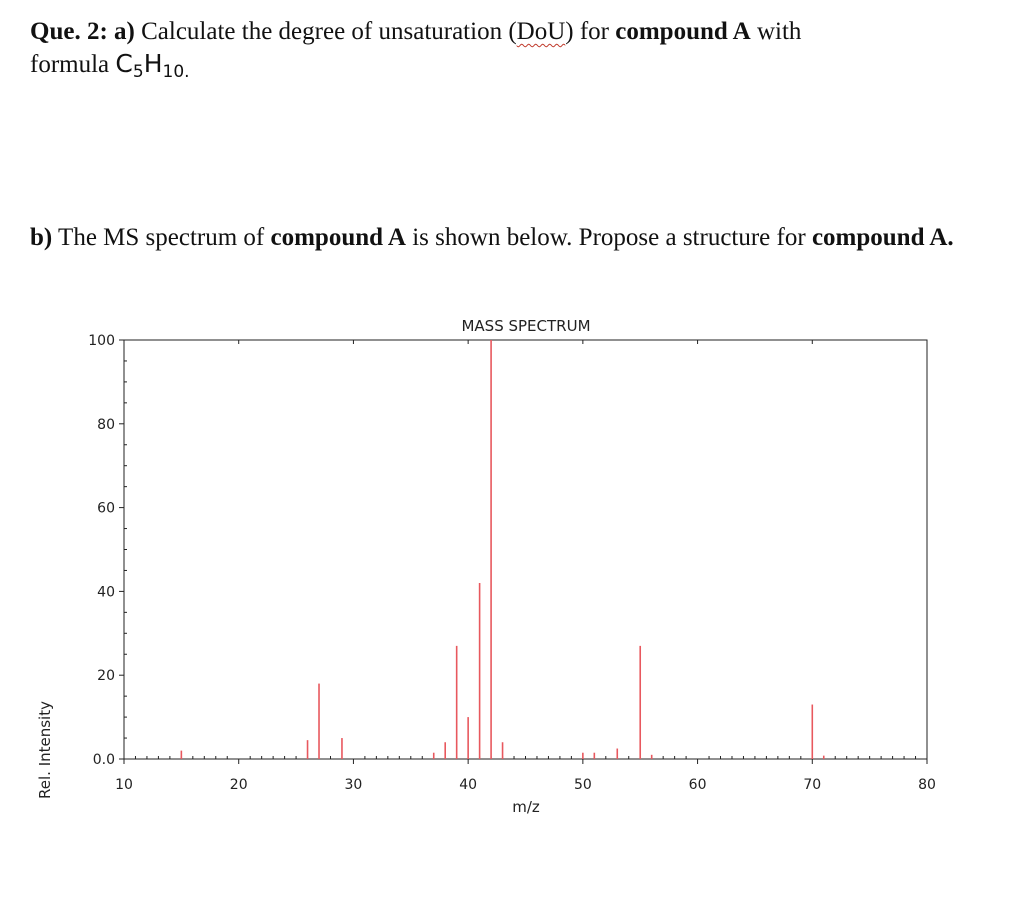 The image size is (1024, 905). What do you see at coordinates (138, 72) in the screenshot?
I see `formula-carbon-count: 5` at bounding box center [138, 72].